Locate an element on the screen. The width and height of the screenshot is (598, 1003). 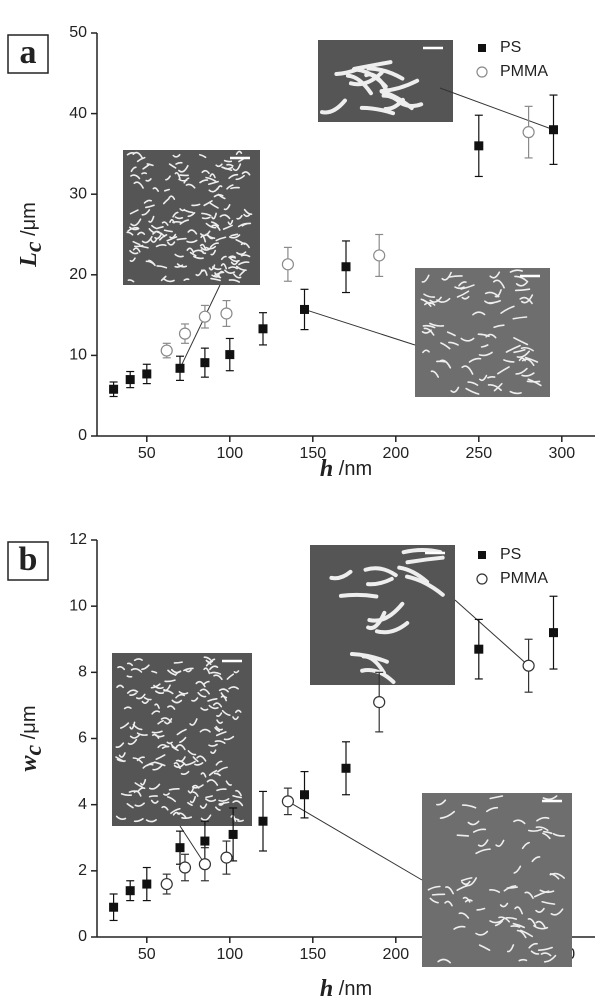
y-tick-label: 4 is located at coordinates (82, 804).